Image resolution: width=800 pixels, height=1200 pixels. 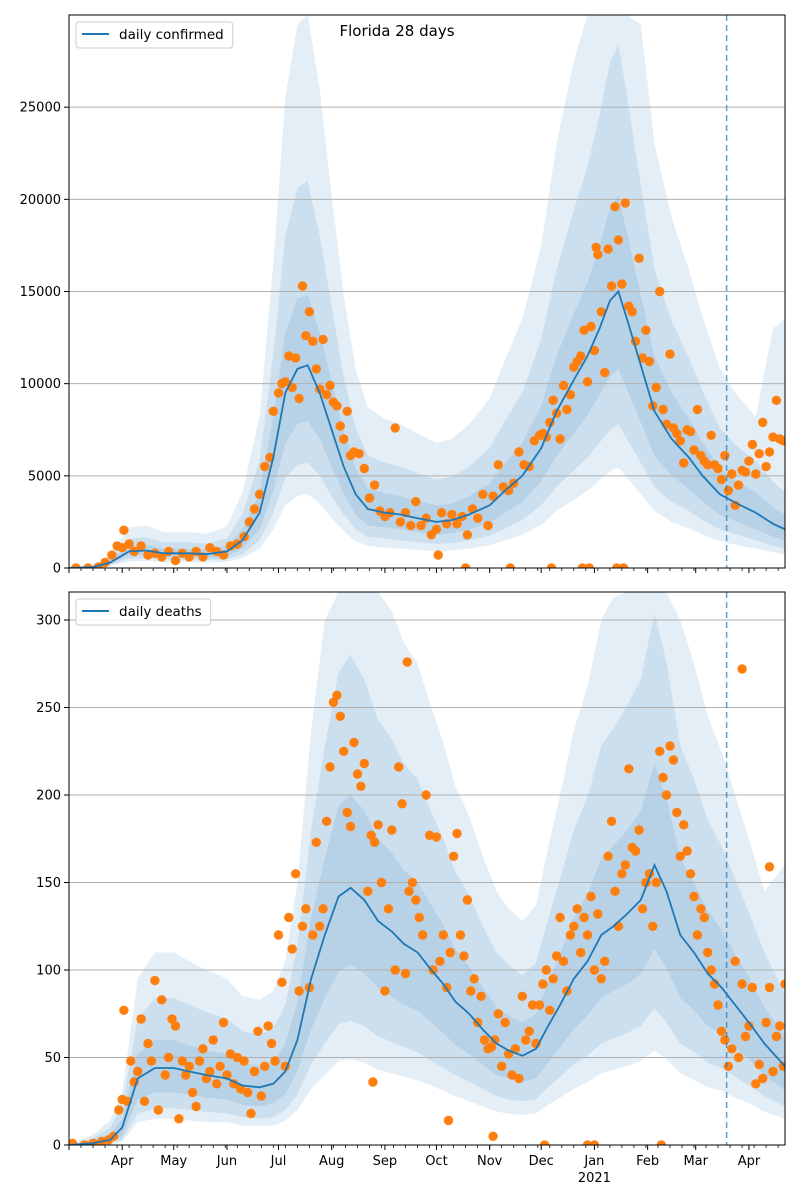 What do you see at coordinates (226, 1161) in the screenshot?
I see `bot-xtick-label: Jun` at bounding box center [226, 1161].